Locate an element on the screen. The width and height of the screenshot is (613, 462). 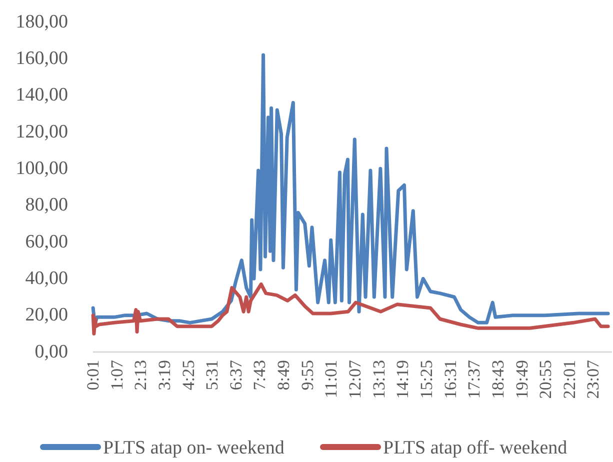
x-tick-label: 4:25 is located at coordinates (188, 375).